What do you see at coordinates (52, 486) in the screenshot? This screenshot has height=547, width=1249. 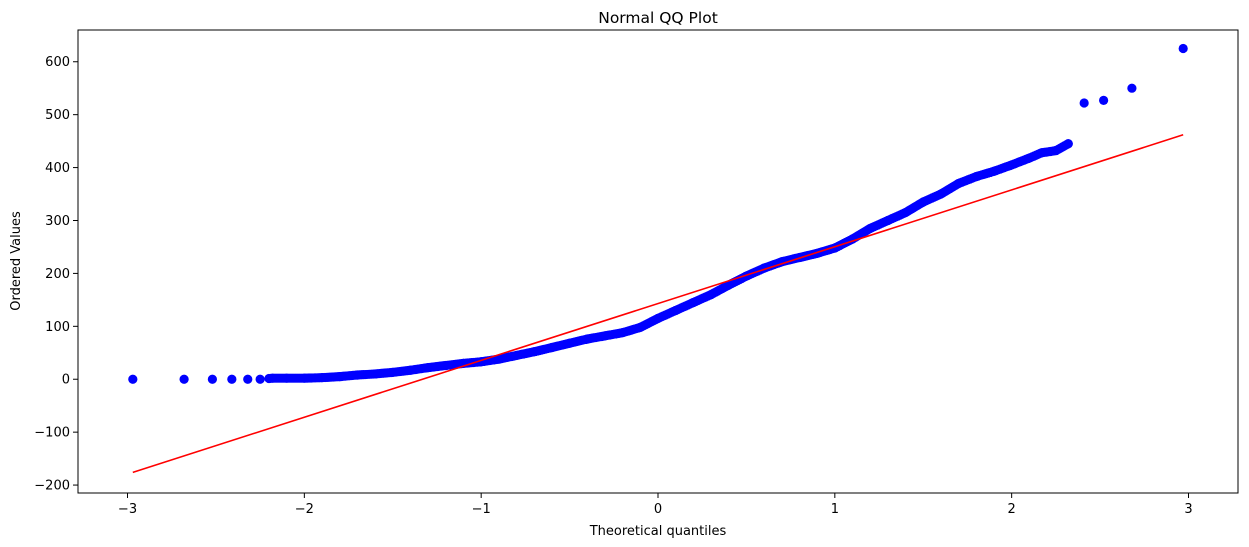 I see `y-tick-label: −200` at bounding box center [52, 486].